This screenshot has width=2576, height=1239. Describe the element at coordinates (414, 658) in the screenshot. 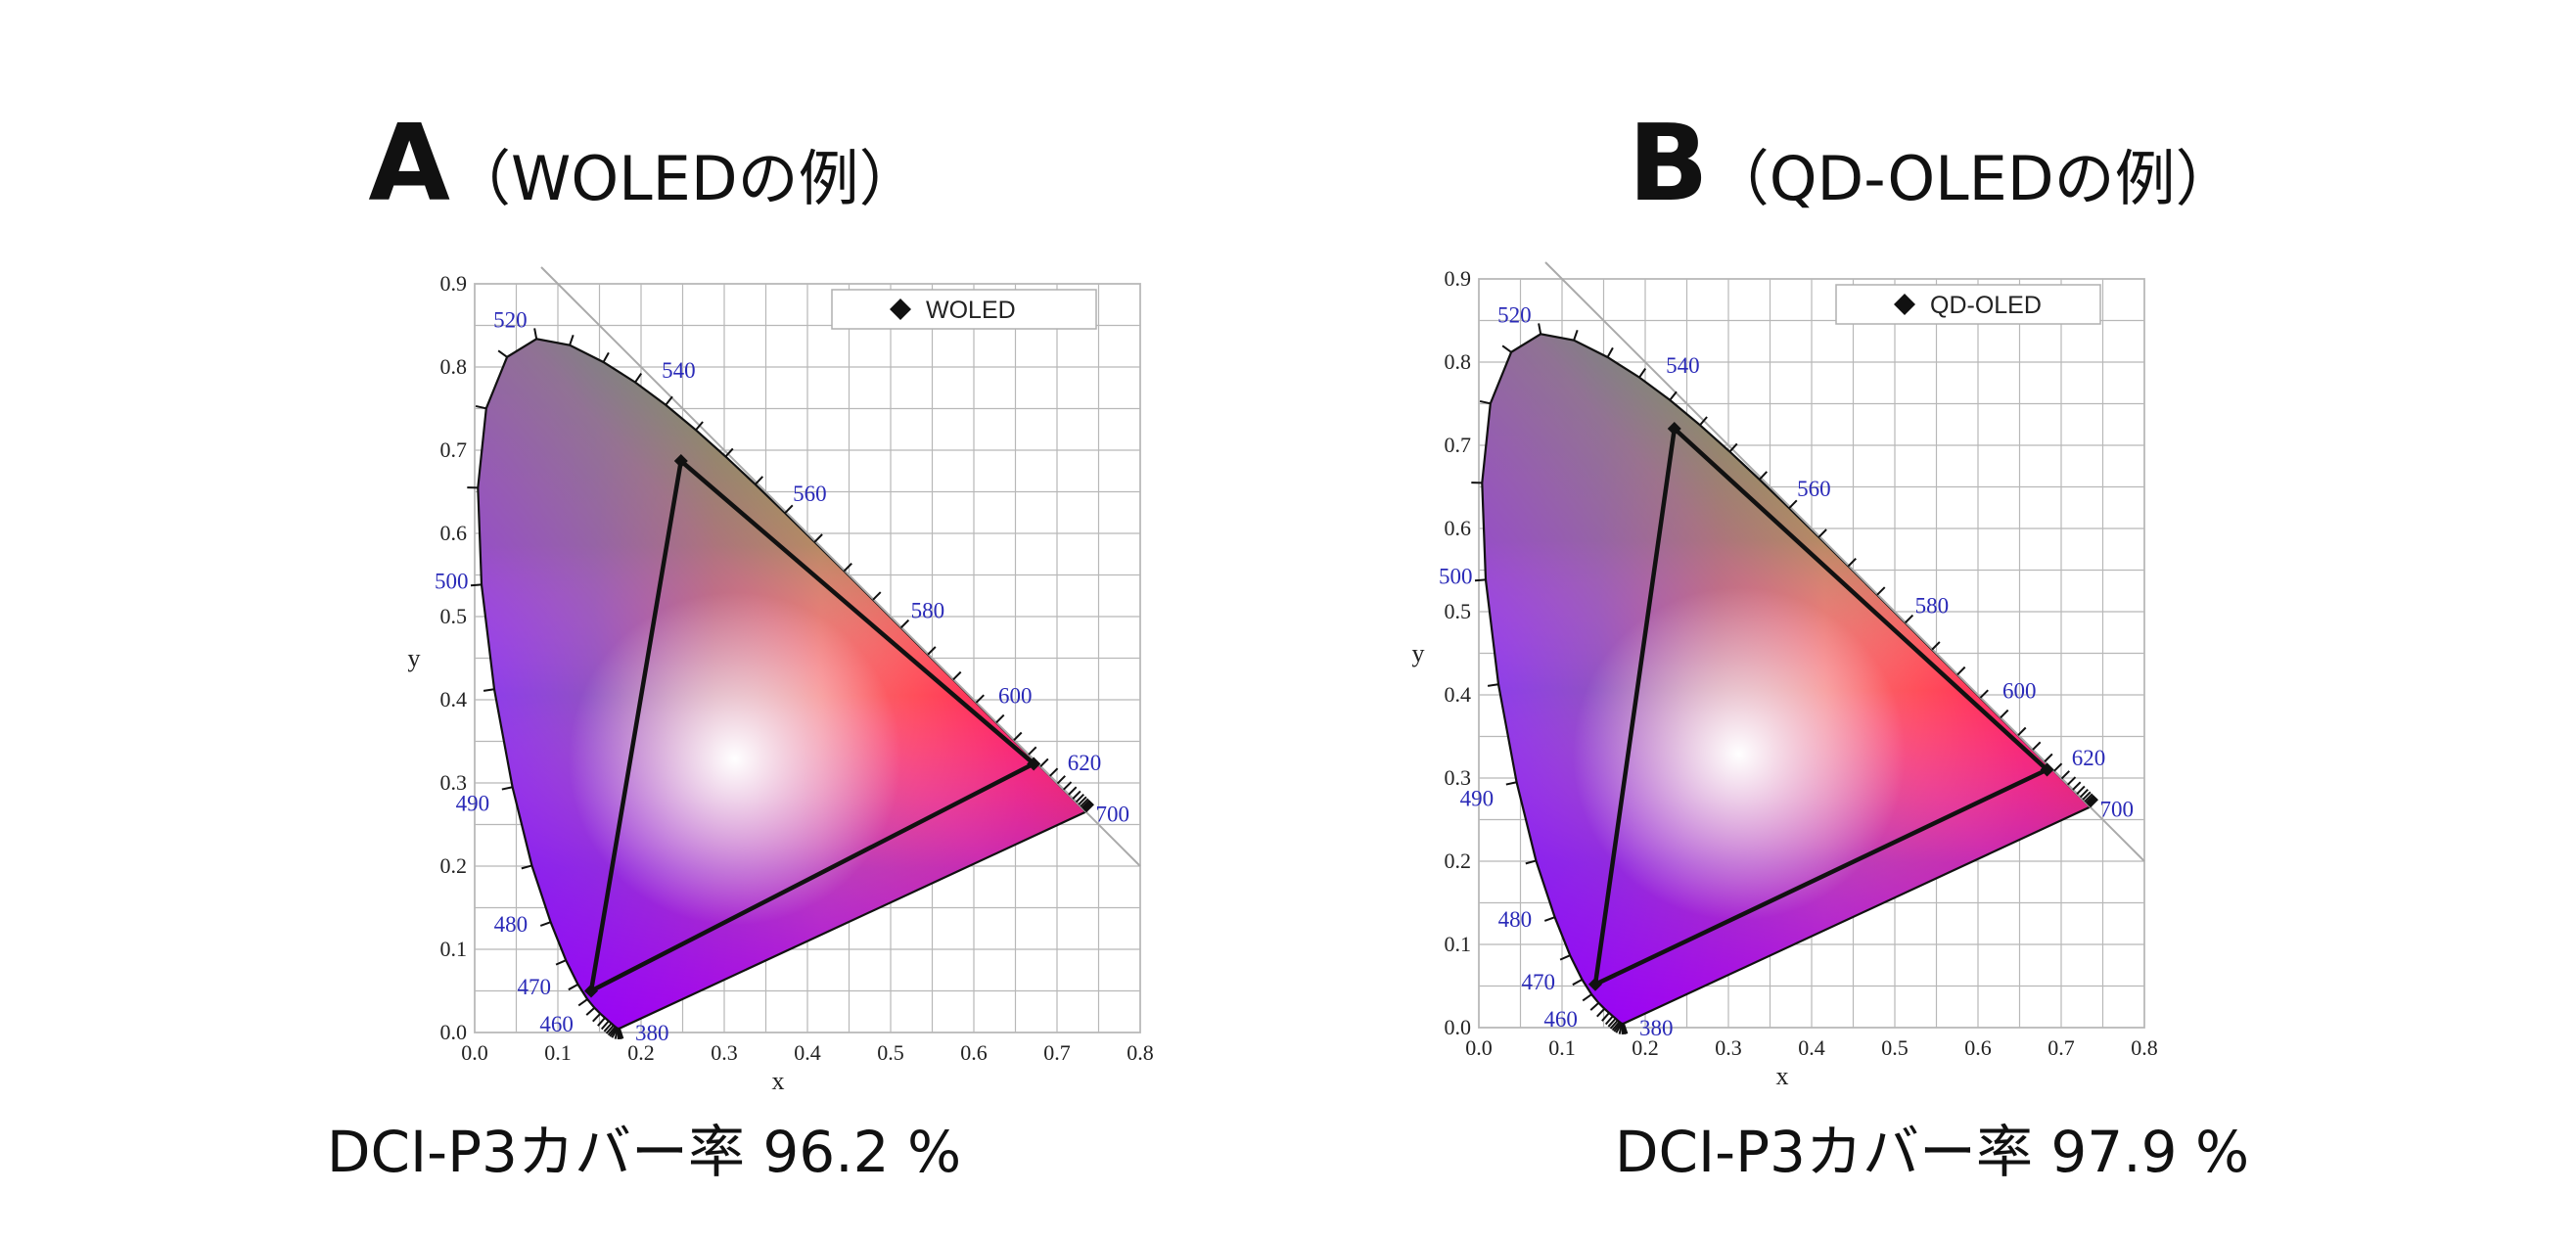

I see `y-axis-label: y` at that location.